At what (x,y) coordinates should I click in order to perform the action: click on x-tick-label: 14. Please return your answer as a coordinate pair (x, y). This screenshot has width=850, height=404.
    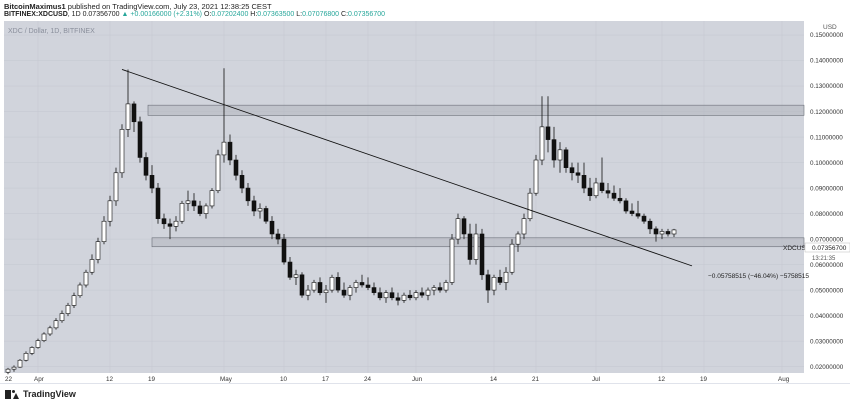
    Looking at the image, I should click on (494, 379).